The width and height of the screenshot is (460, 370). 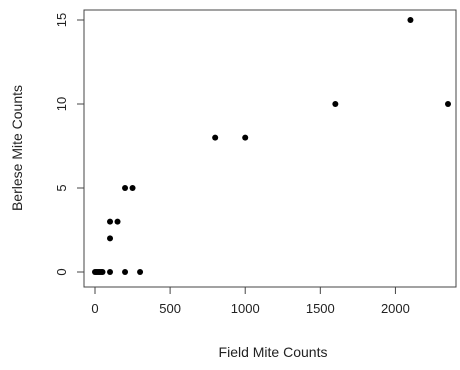 What do you see at coordinates (61, 187) in the screenshot?
I see `y-tick-label: 5` at bounding box center [61, 187].